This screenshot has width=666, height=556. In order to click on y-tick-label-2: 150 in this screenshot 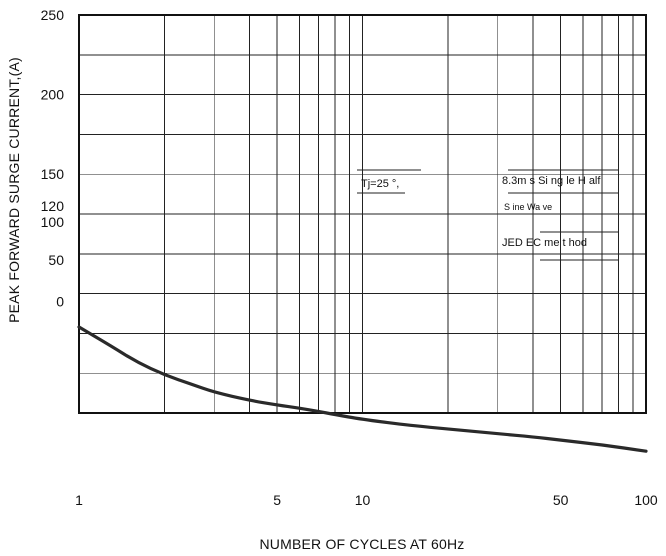, I will do `click(53, 174)`.